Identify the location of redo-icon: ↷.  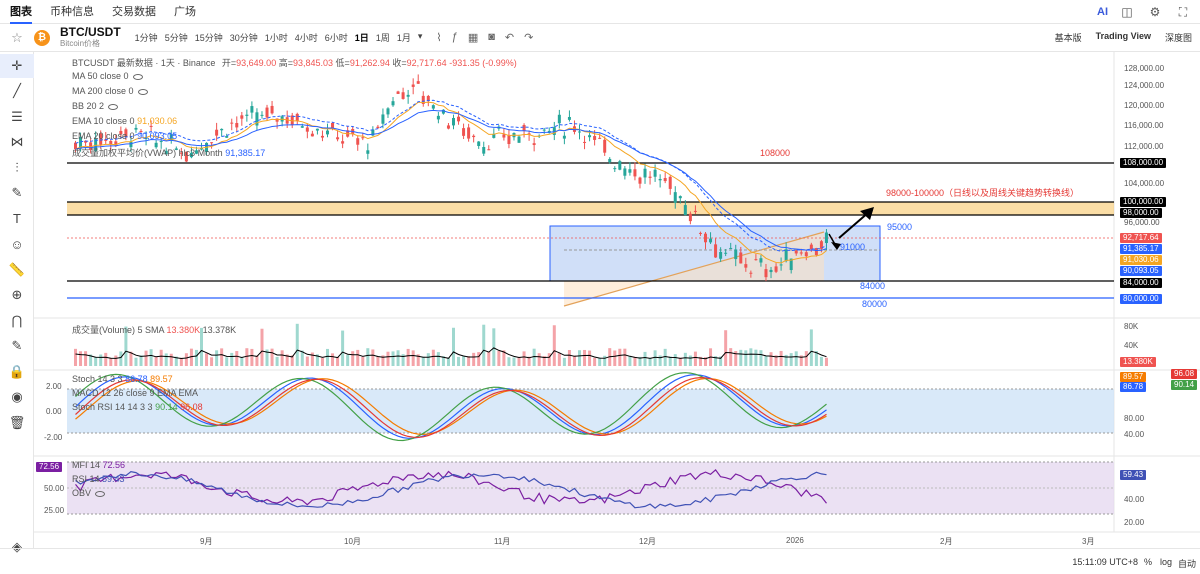
(529, 38).